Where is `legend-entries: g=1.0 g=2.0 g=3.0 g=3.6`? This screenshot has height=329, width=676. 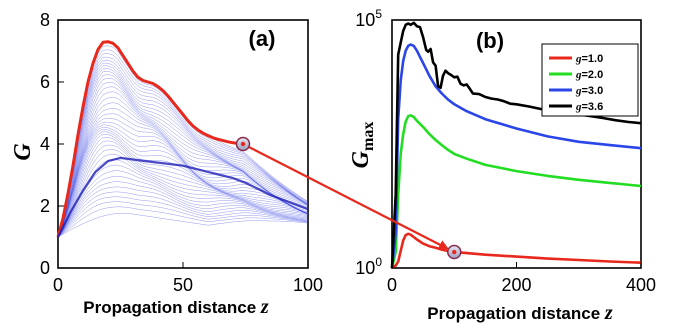
legend-entries: g=1.0 g=2.0 g=3.0 g=3.6 is located at coordinates (576, 83).